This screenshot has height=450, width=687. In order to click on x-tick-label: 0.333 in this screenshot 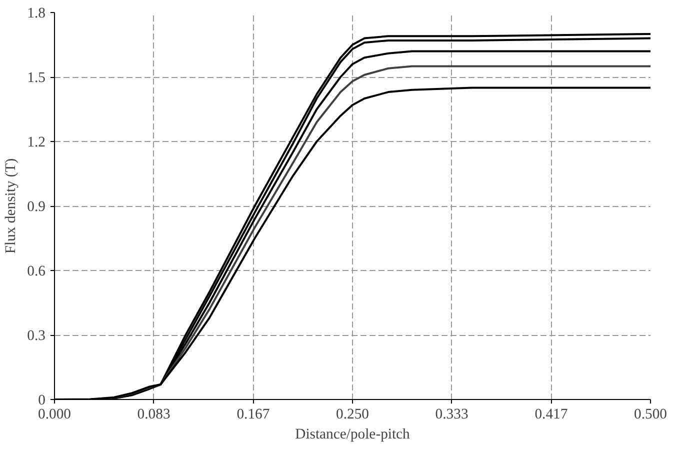, I will do `click(451, 414)`.